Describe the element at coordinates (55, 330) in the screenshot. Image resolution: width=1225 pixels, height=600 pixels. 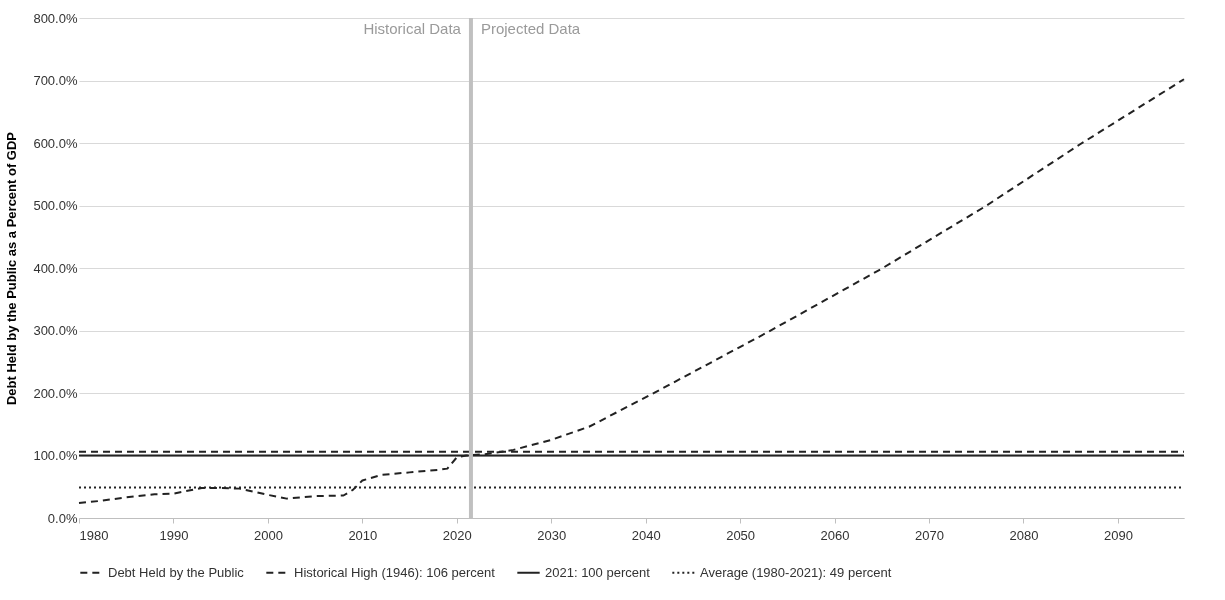
I see `y-tick-label: 300.0%` at that location.